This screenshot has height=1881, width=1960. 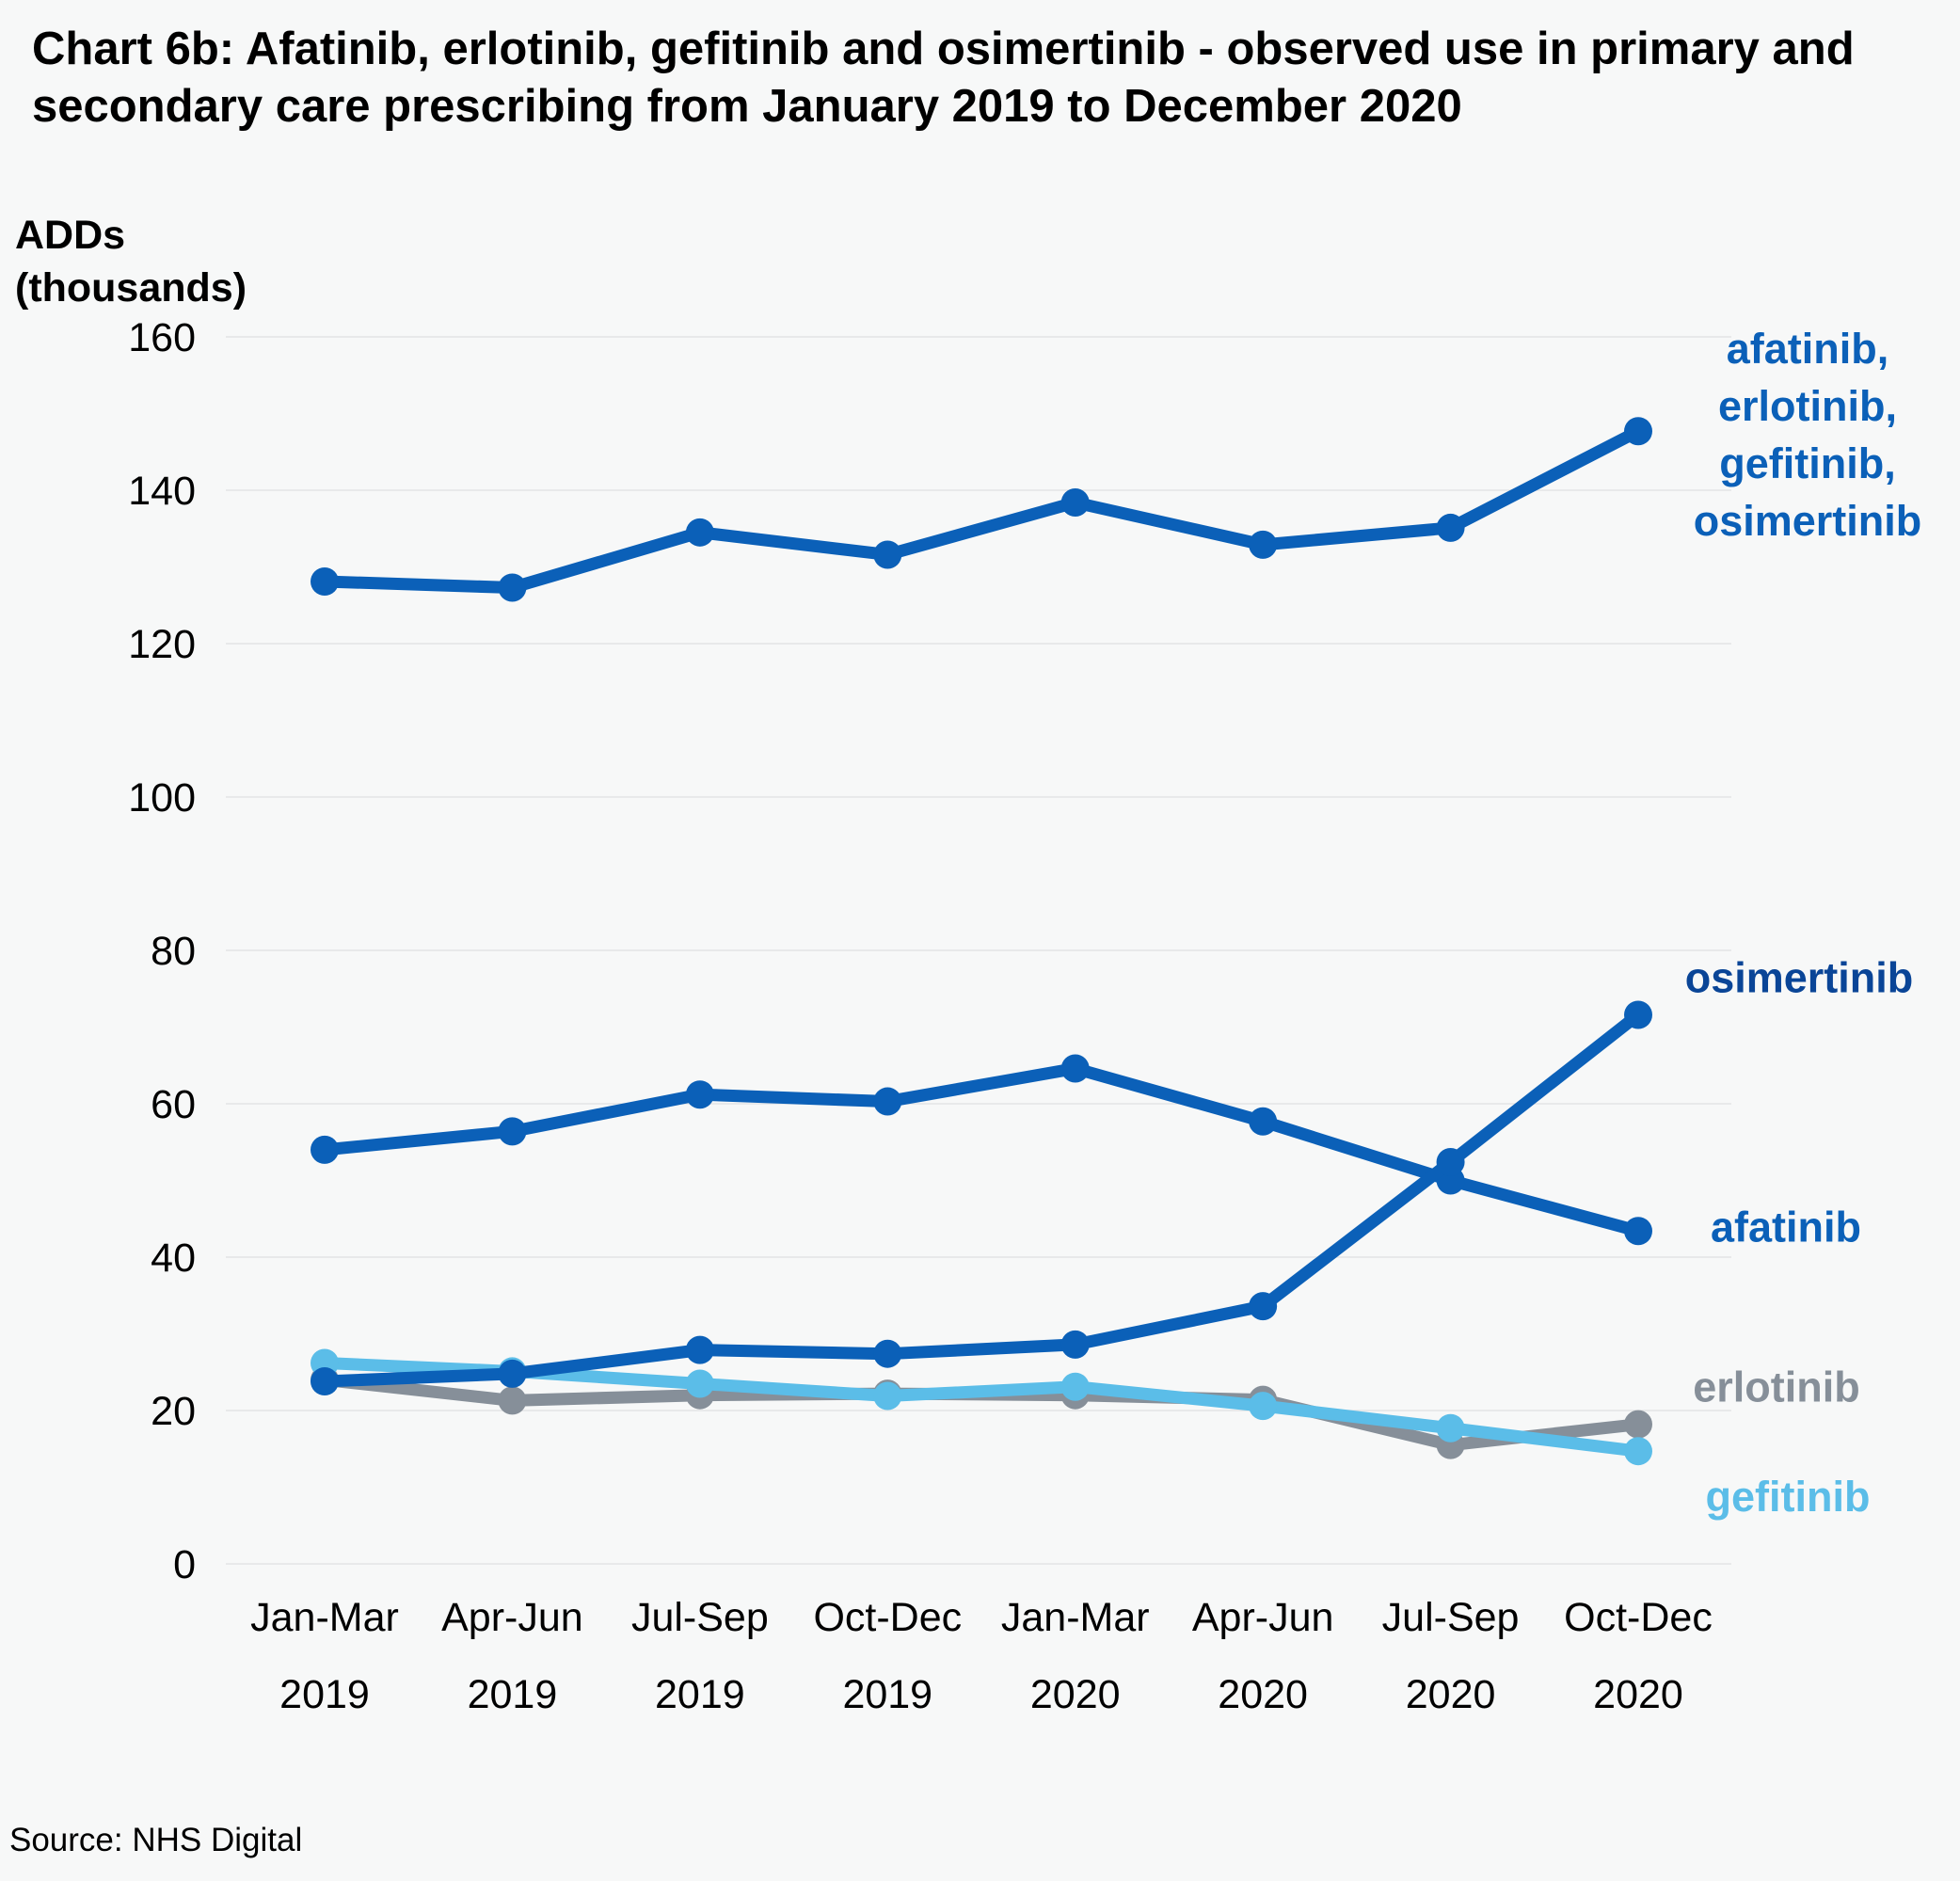 I want to click on y-tick-label: 120, so click(x=162, y=644).